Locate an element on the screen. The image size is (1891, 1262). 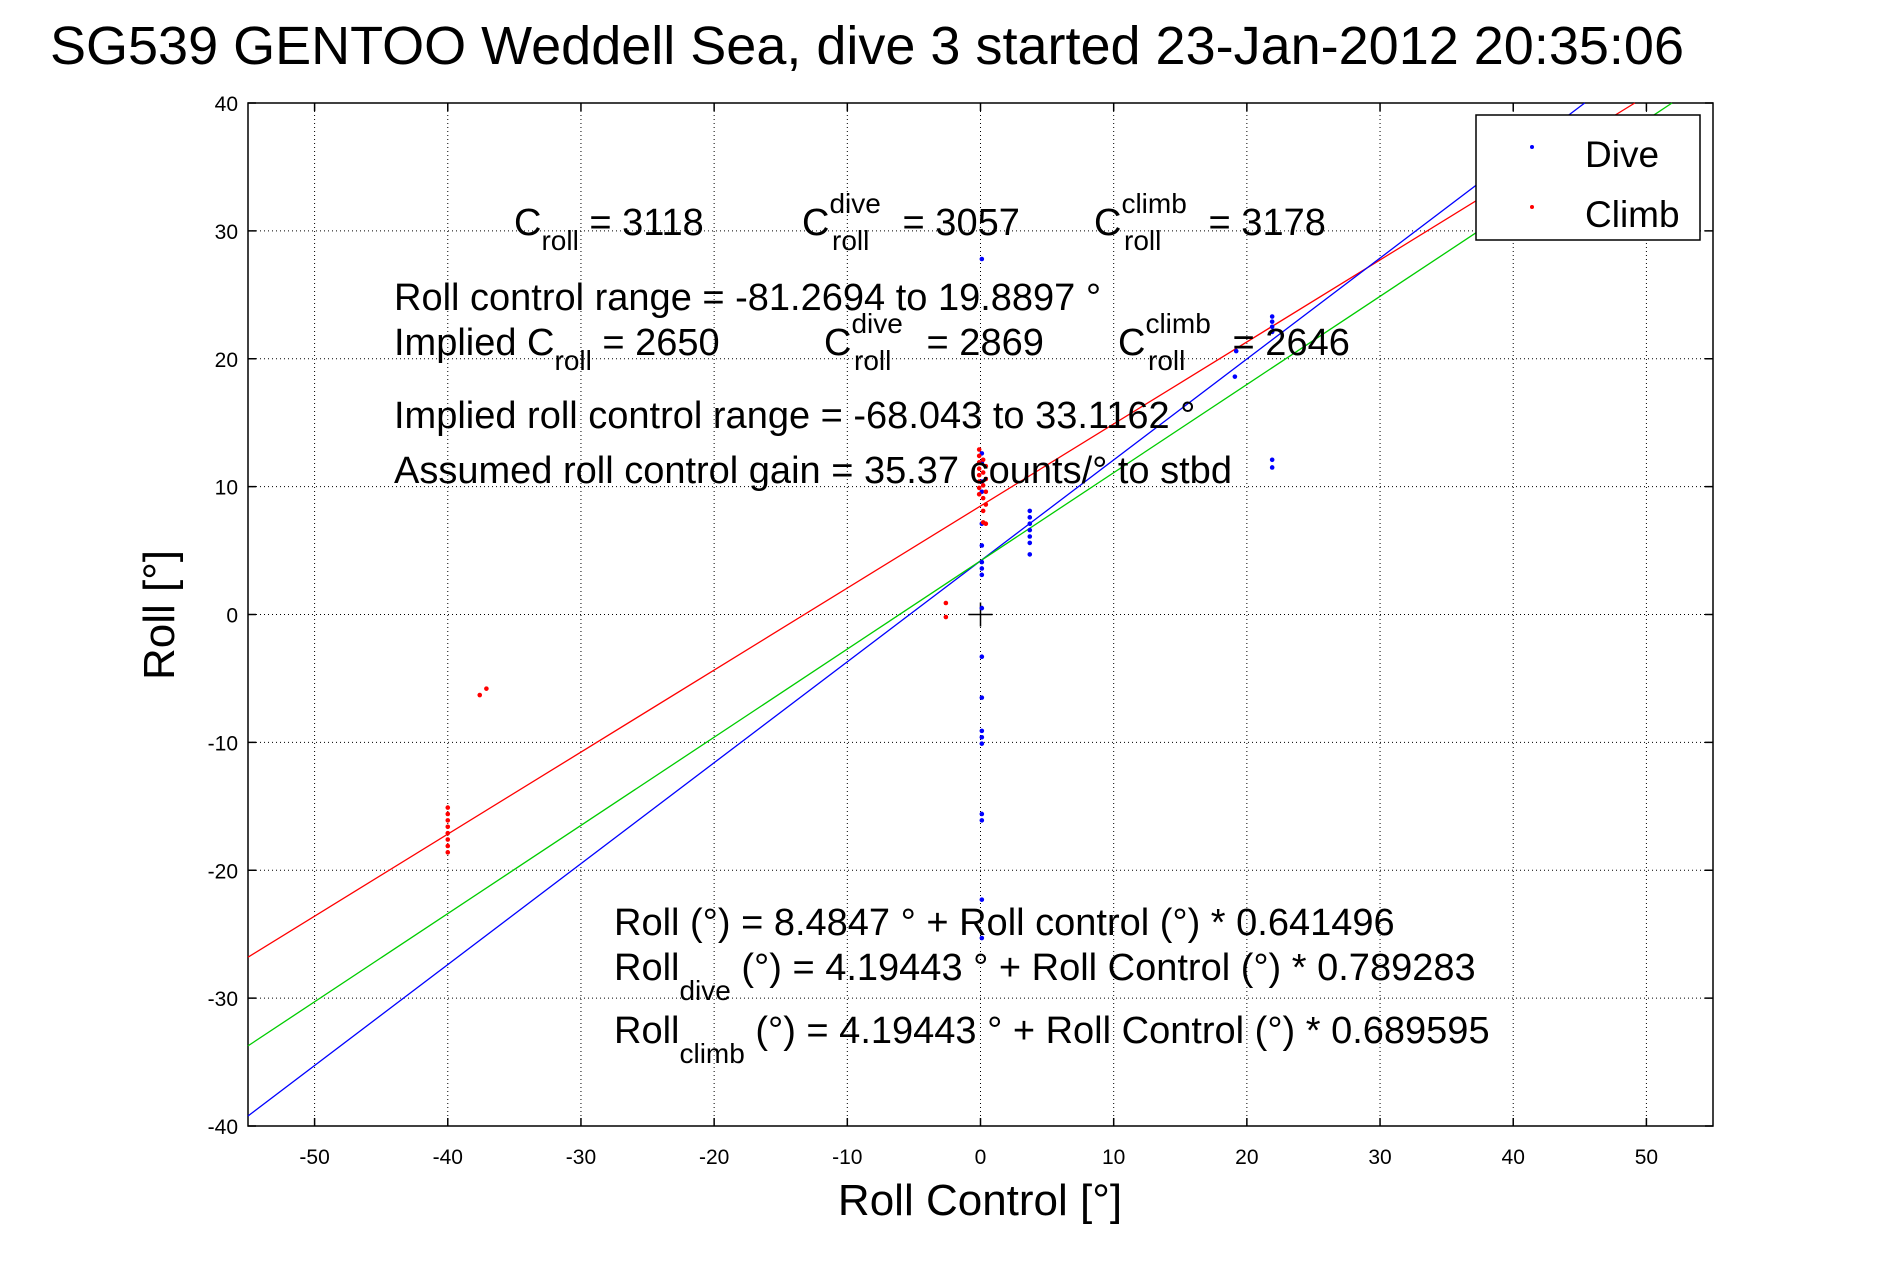
y-tick-label: 40 is located at coordinates (226, 104).